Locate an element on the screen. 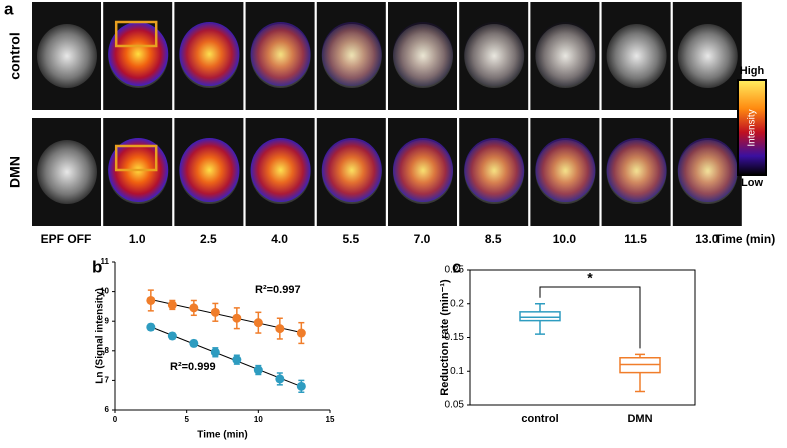 The height and width of the screenshot is (448, 787). y-tick-label: 0.05 is located at coordinates (455, 405).